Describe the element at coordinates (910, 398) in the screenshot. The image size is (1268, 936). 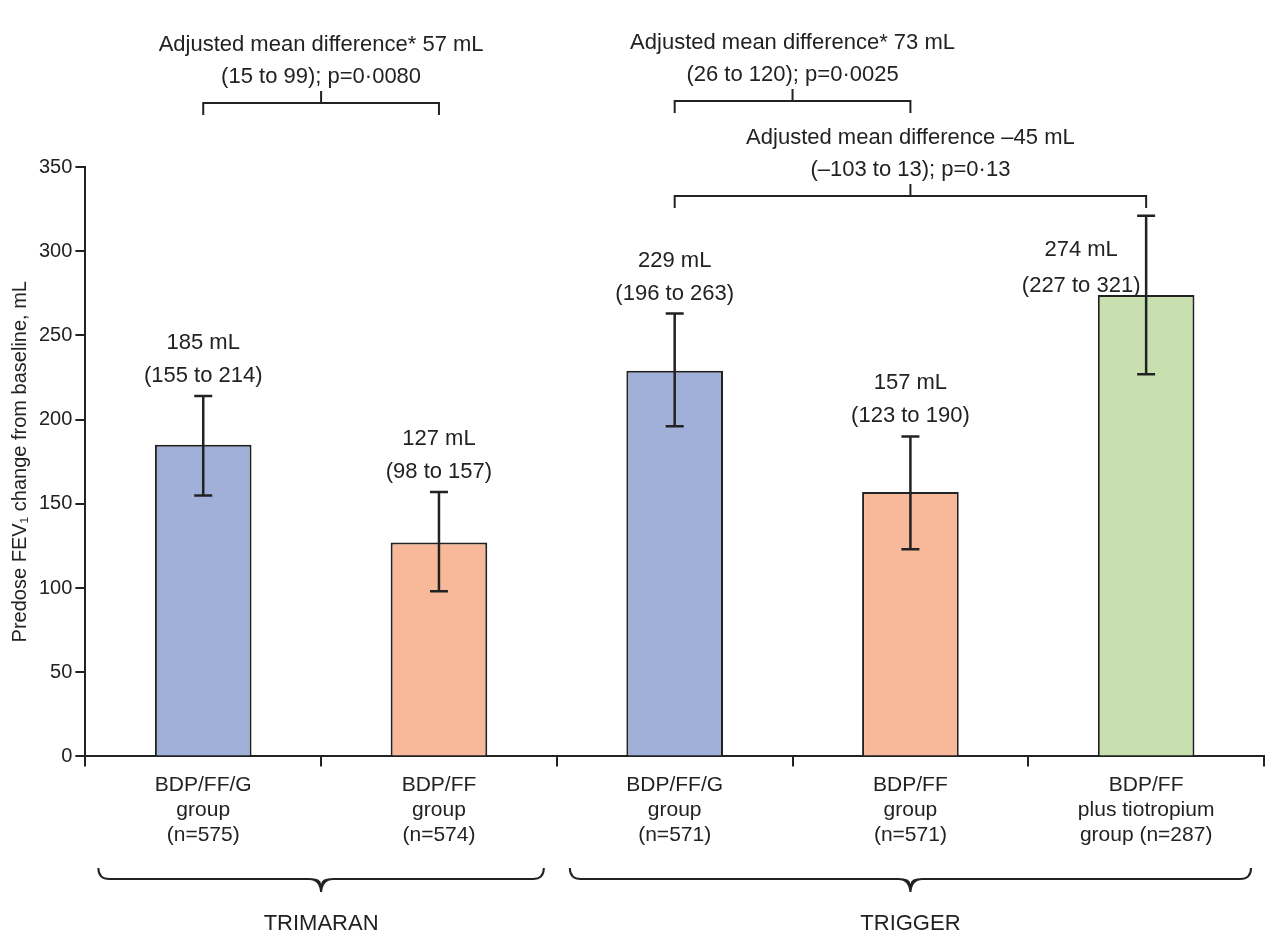
I see `data-label: 157 mL (123 to 190)` at that location.